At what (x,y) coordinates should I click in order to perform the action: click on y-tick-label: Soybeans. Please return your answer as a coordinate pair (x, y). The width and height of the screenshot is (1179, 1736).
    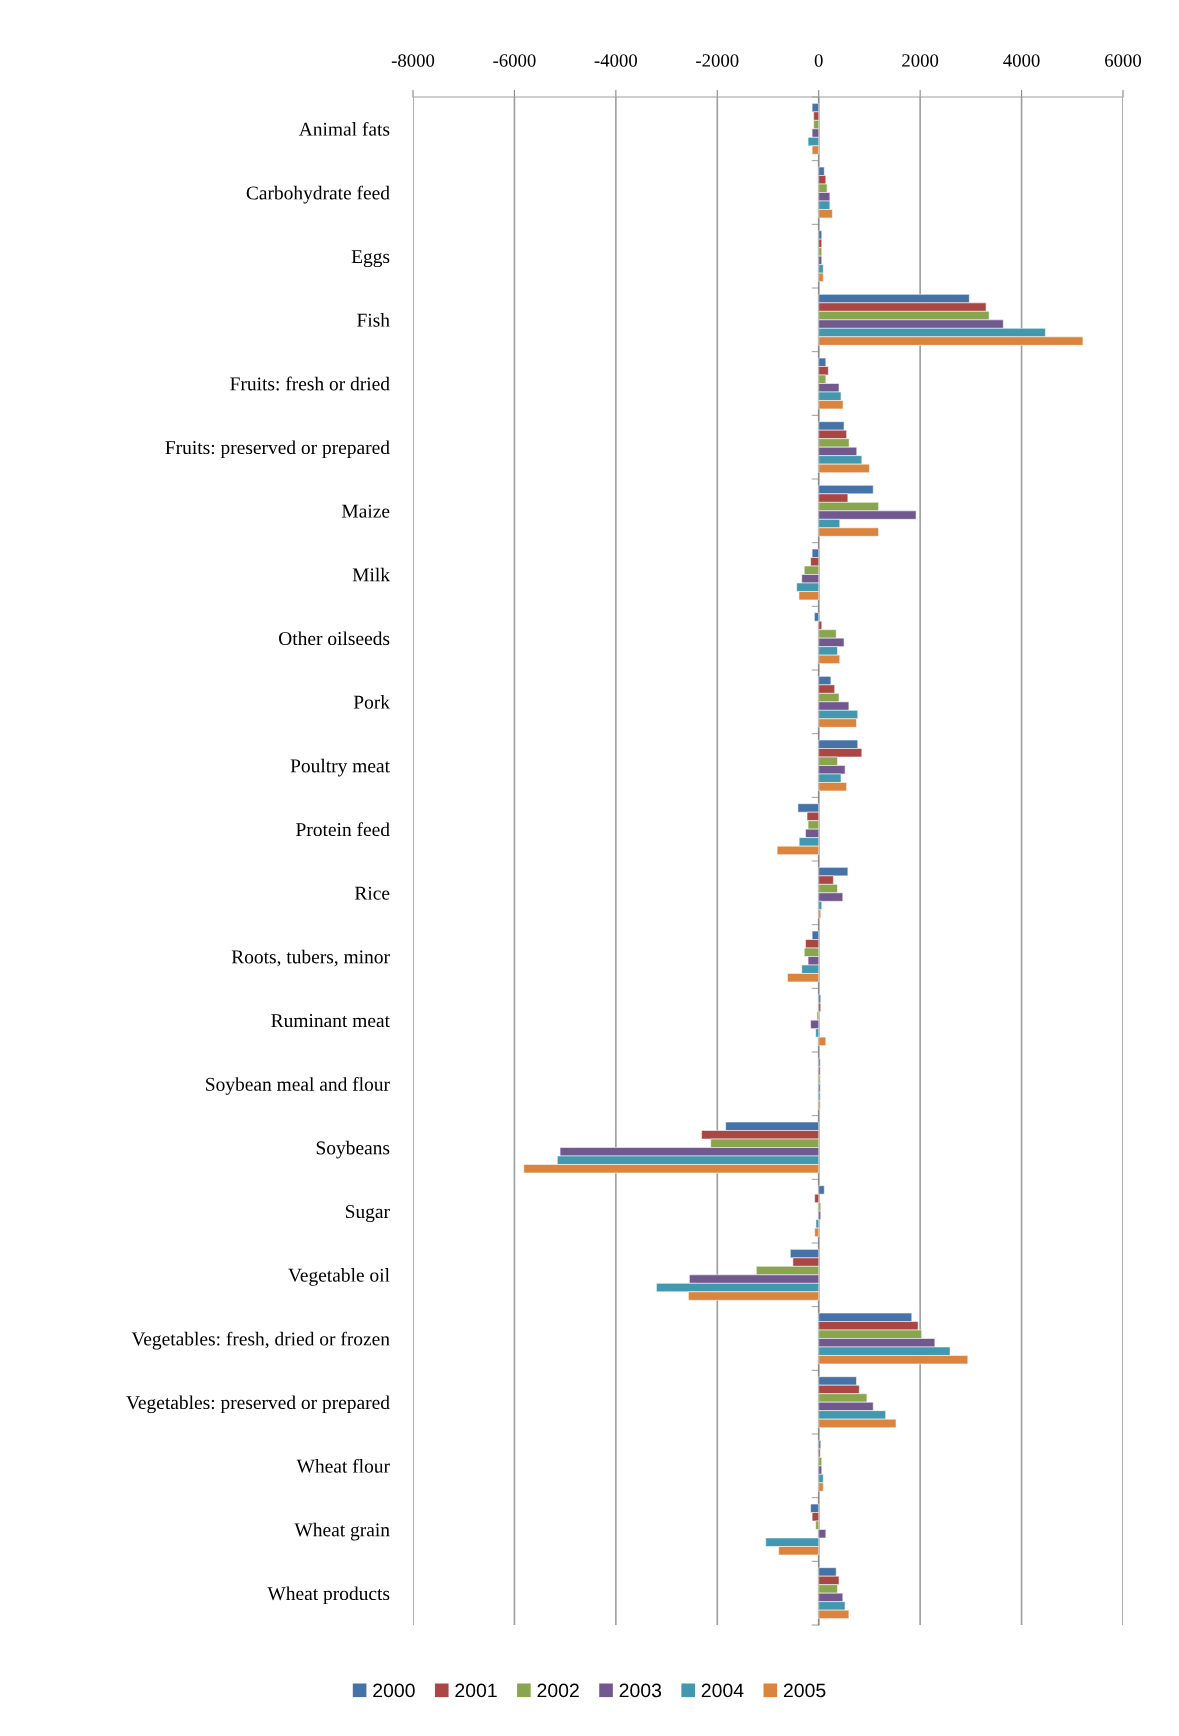
    Looking at the image, I should click on (353, 1149).